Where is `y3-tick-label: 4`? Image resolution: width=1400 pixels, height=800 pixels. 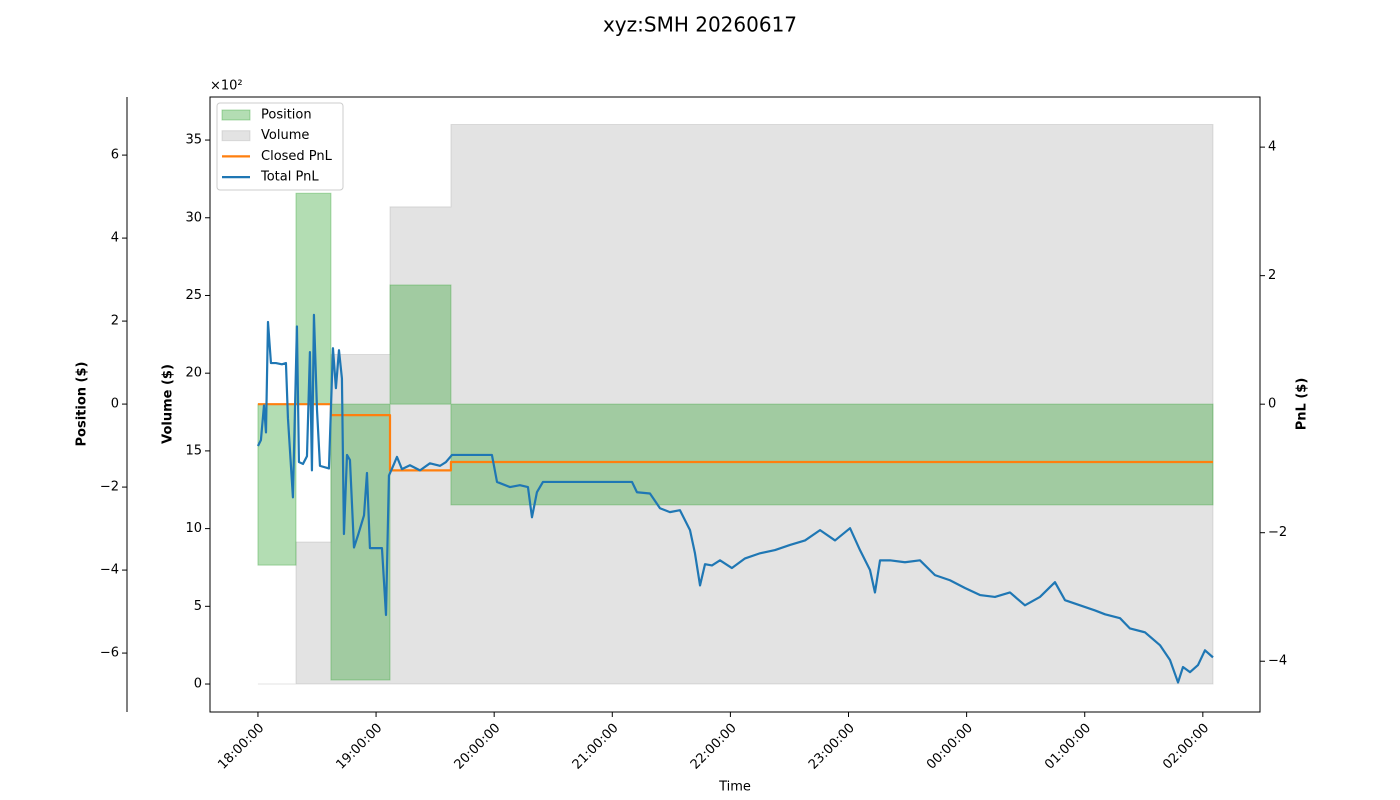 y3-tick-label: 4 is located at coordinates (115, 238).